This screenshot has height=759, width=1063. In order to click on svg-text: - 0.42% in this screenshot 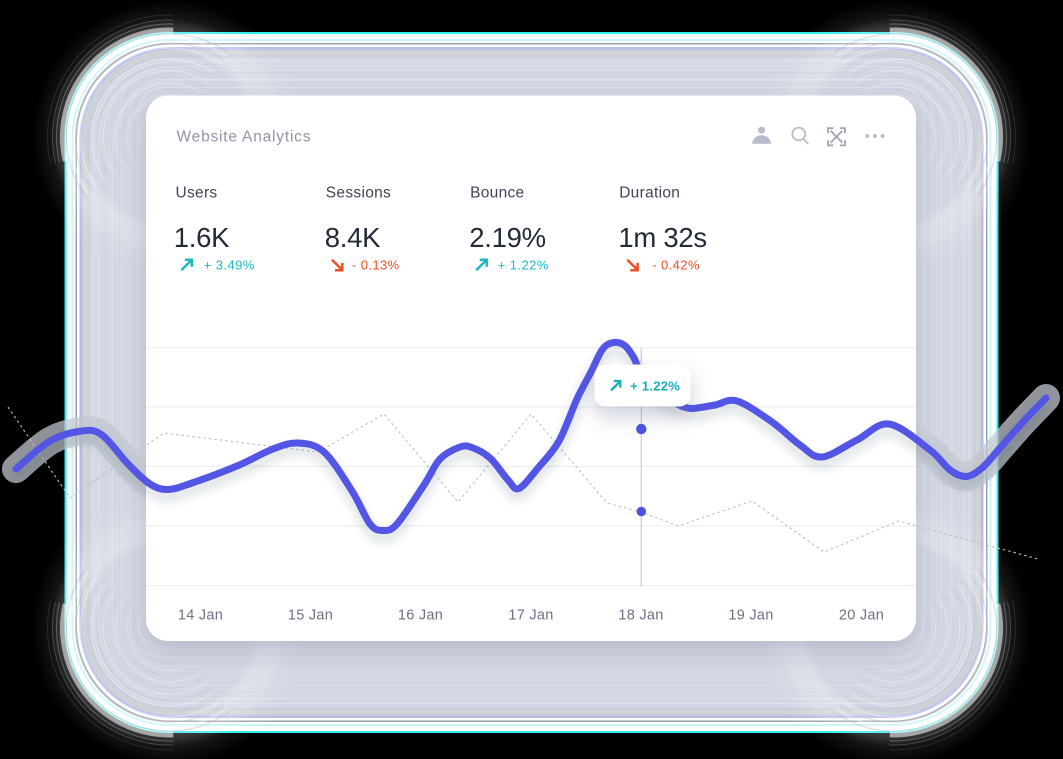, I will do `click(676, 265)`.